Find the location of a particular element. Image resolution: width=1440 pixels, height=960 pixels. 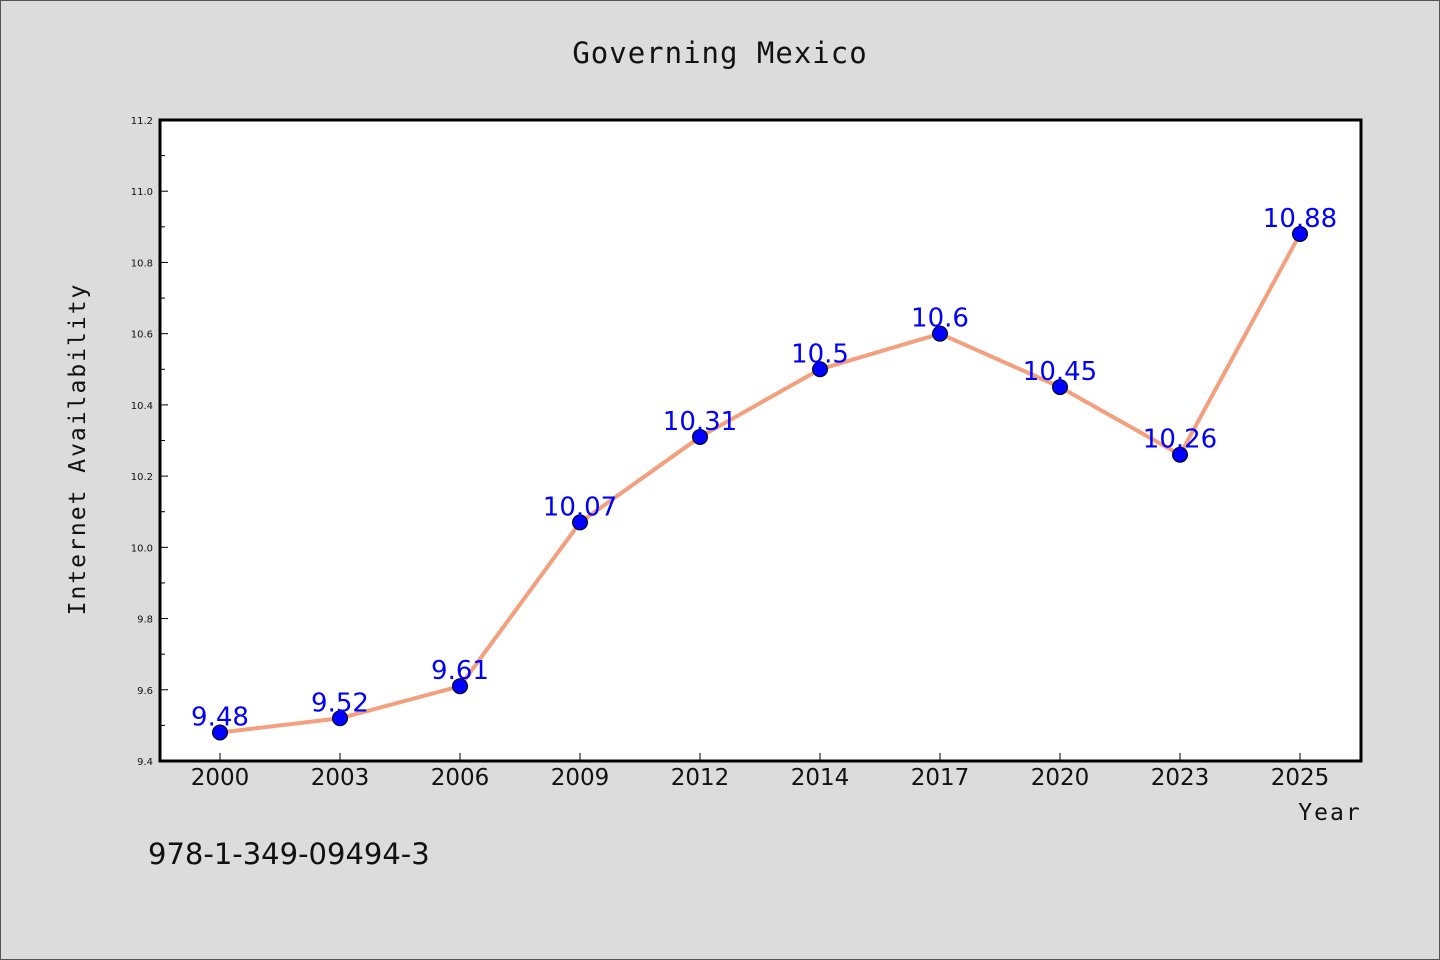

data-label: 10.07 is located at coordinates (580, 507).